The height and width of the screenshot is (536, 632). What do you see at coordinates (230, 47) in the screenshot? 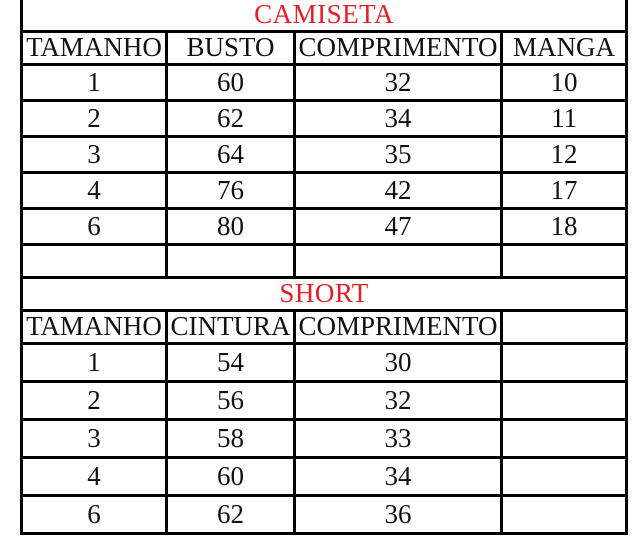
I see `camiseta-header-busto: BUSTO` at bounding box center [230, 47].